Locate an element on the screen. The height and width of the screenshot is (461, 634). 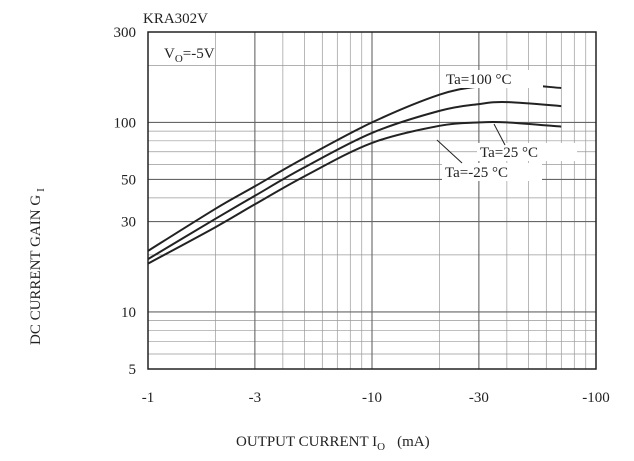
y-tick-label: 300 is located at coordinates (125, 33).